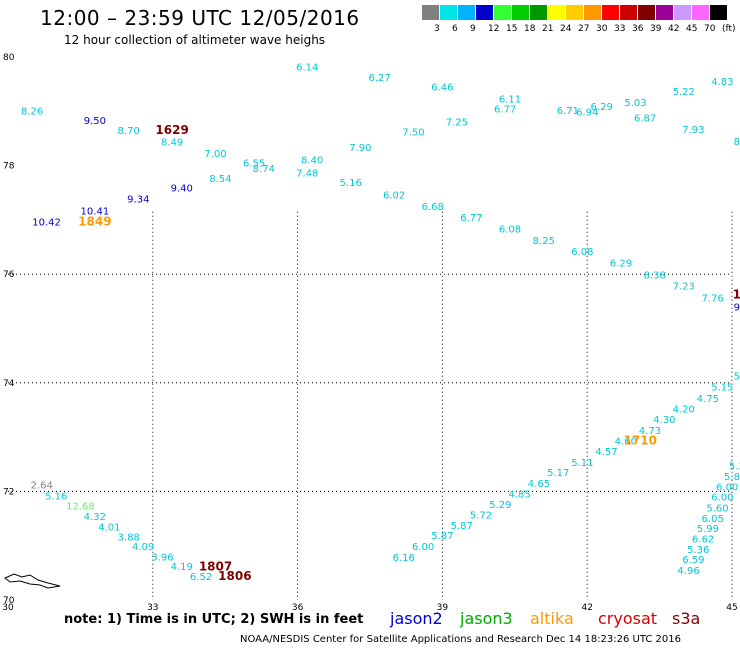 Image resolution: width=740 pixels, height=650 pixels. Describe the element at coordinates (234, 576) in the screenshot. I see `pass-time-label: 1806` at that location.